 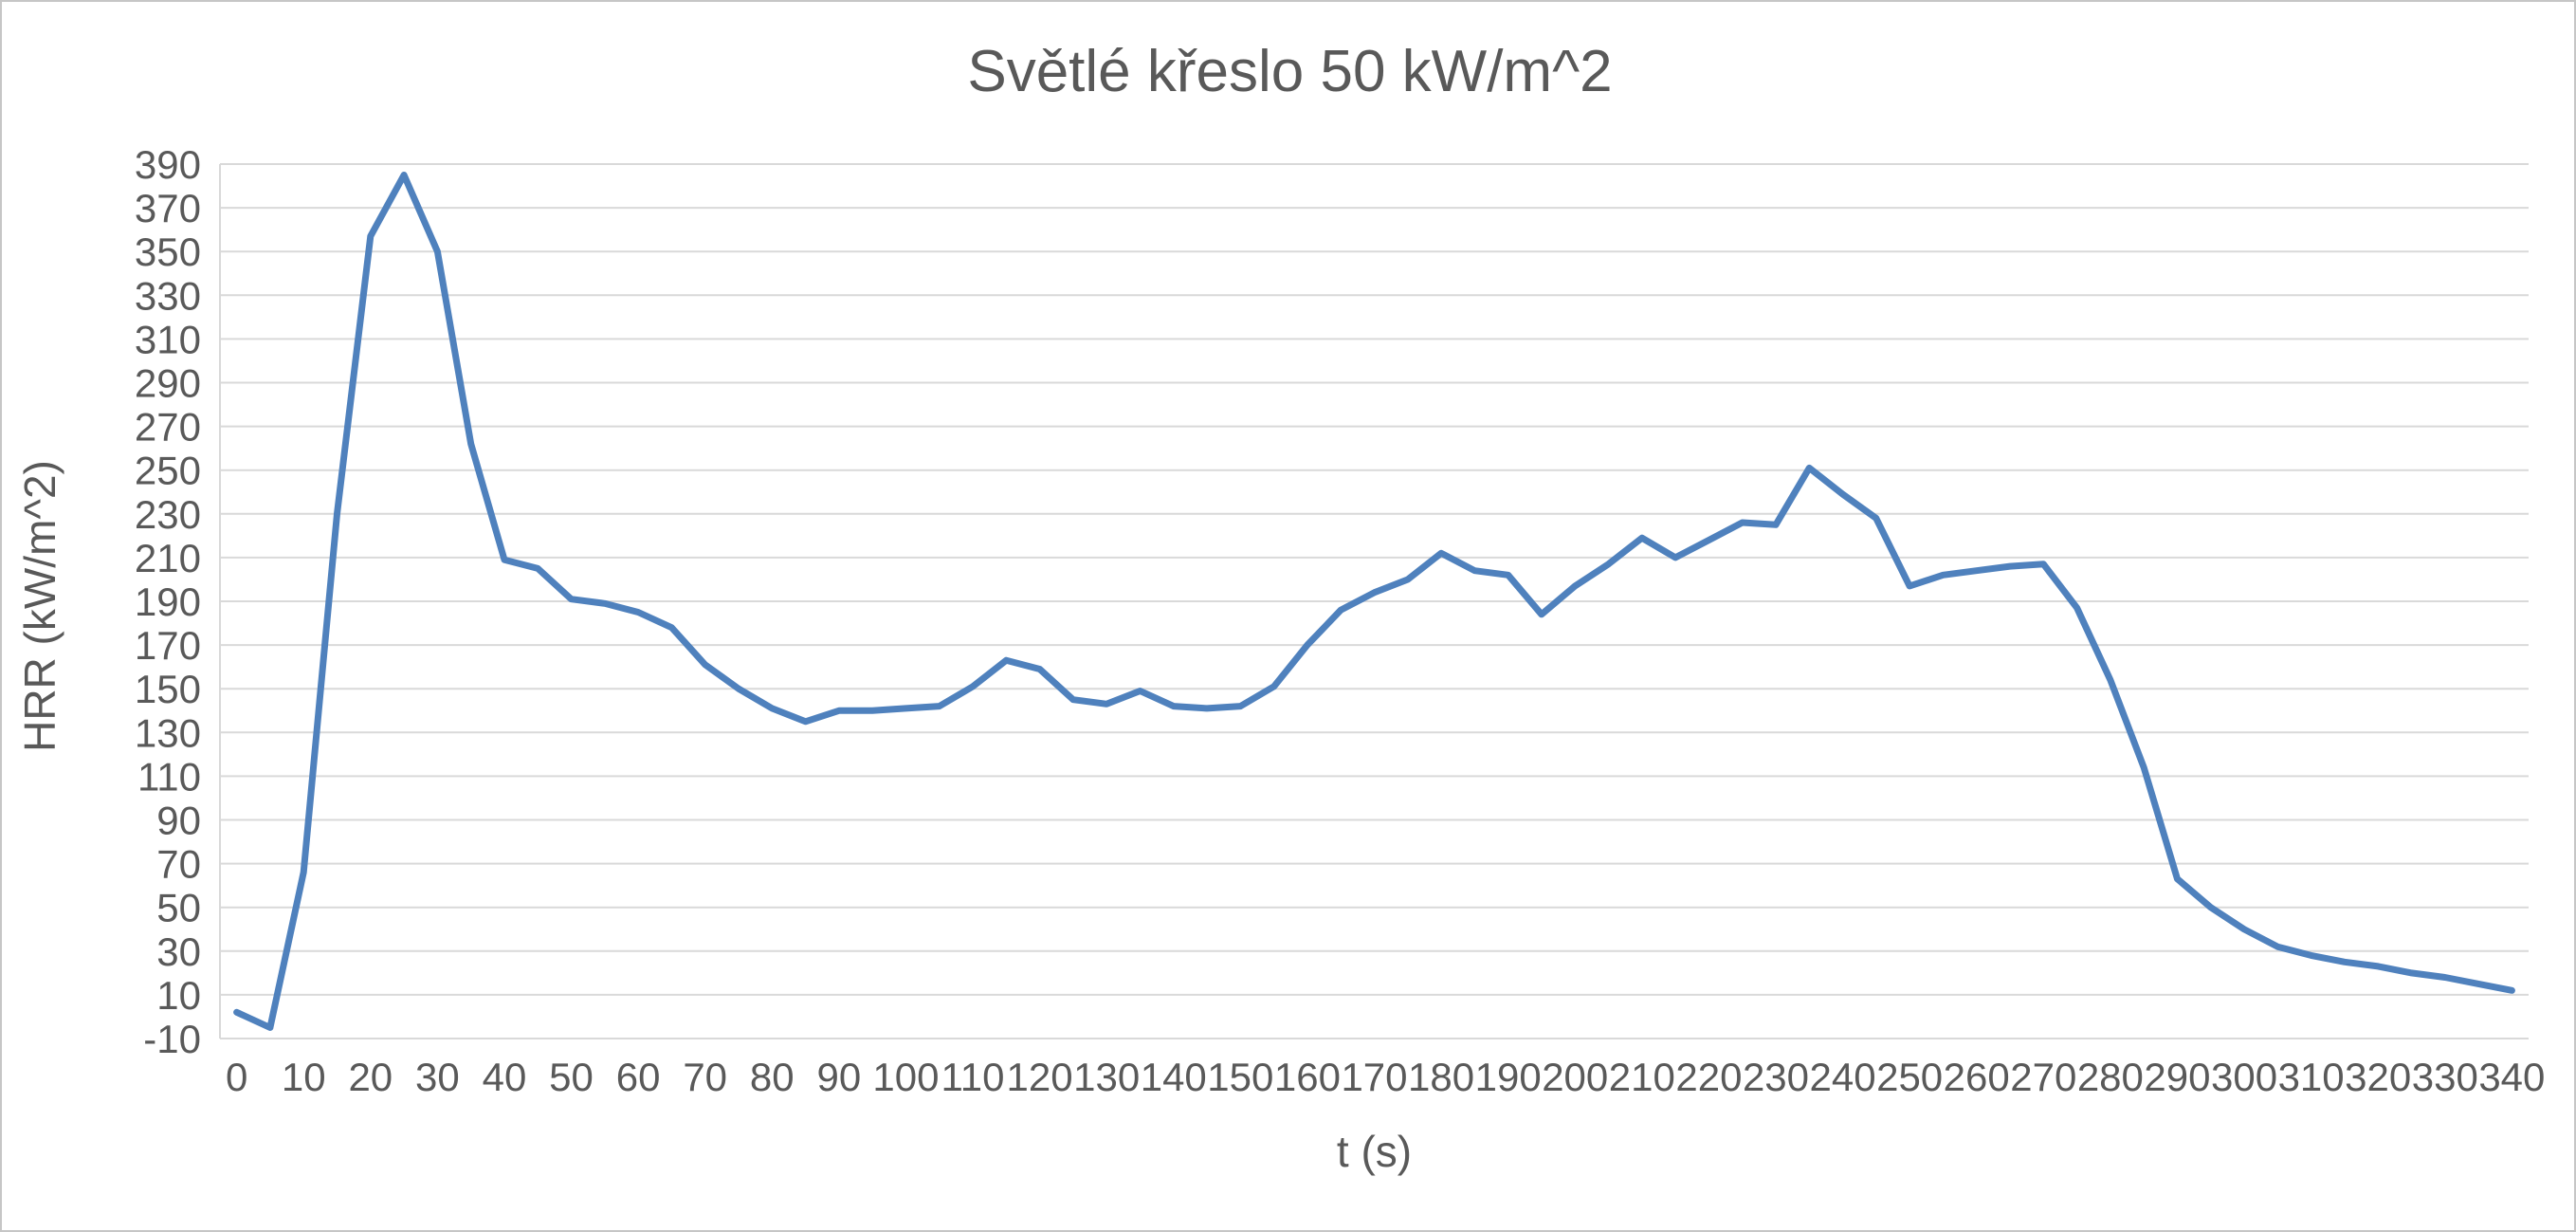 What do you see at coordinates (2110, 1077) in the screenshot?
I see `x-tick-label: 280` at bounding box center [2110, 1077].